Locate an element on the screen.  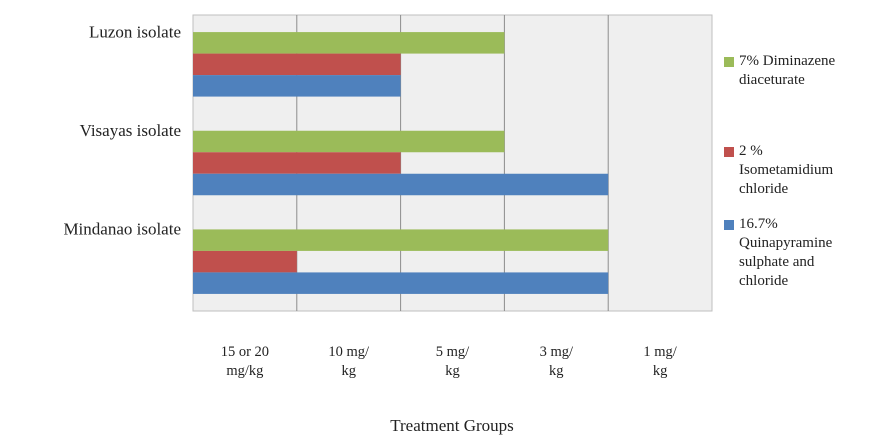
legend-swatch-red is located at coordinates (729, 152).